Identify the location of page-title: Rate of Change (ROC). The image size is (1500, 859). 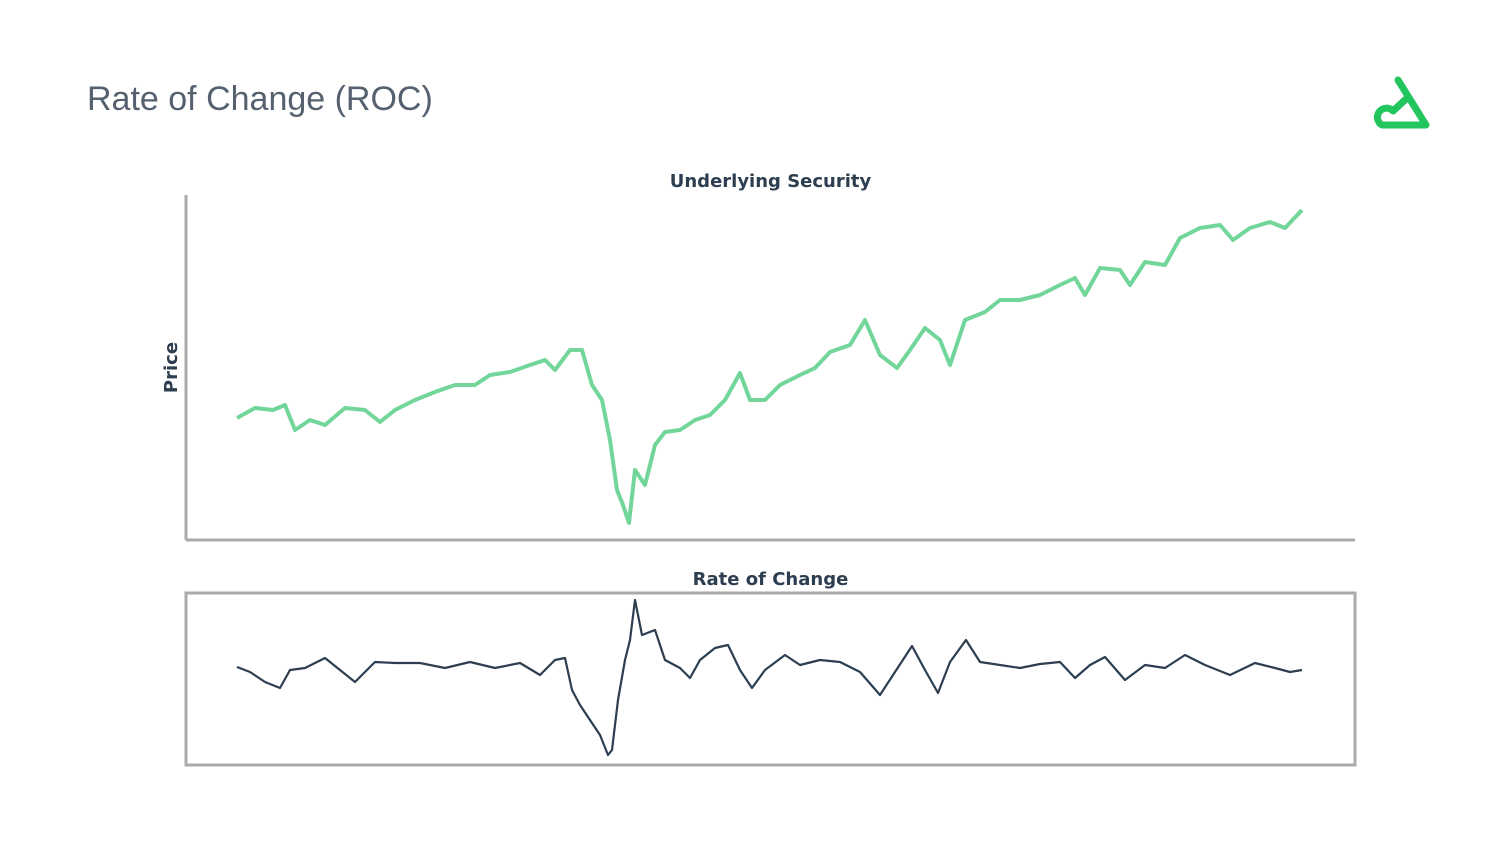
(260, 99).